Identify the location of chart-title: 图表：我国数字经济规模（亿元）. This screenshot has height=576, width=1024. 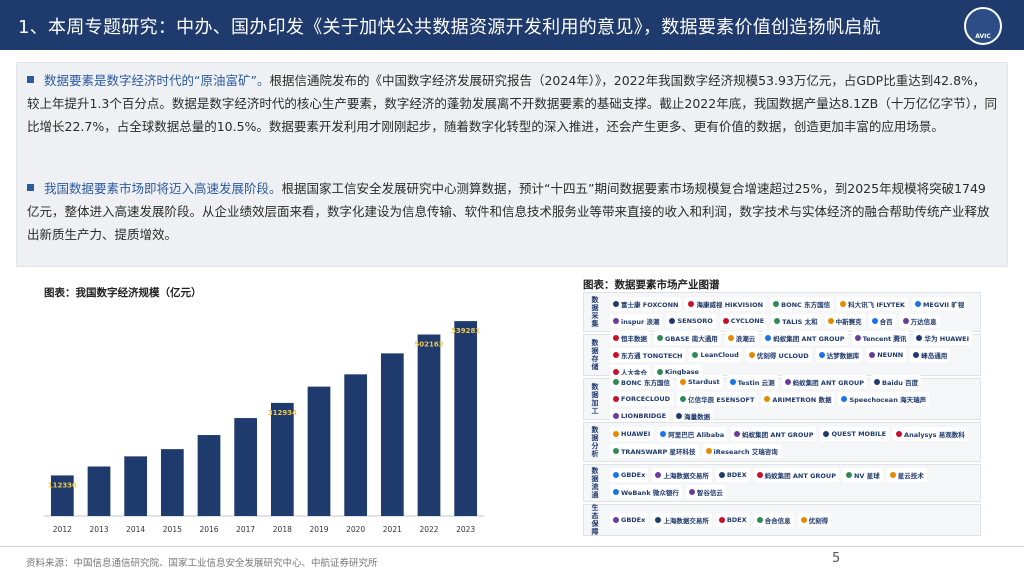
(123, 293).